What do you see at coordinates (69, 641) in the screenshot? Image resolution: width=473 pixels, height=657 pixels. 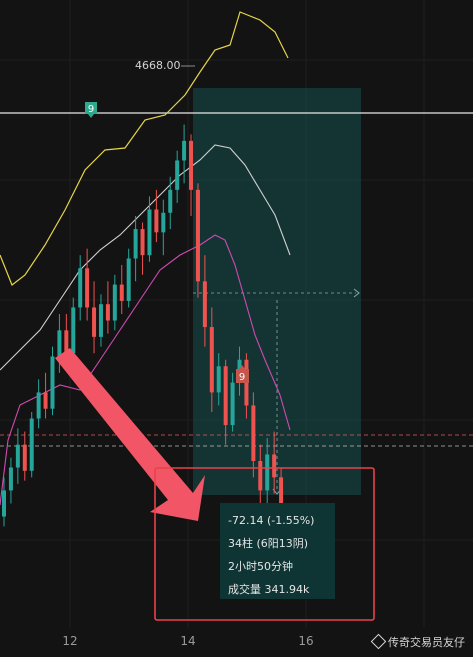 I see `x-tick-label: 12` at bounding box center [69, 641].